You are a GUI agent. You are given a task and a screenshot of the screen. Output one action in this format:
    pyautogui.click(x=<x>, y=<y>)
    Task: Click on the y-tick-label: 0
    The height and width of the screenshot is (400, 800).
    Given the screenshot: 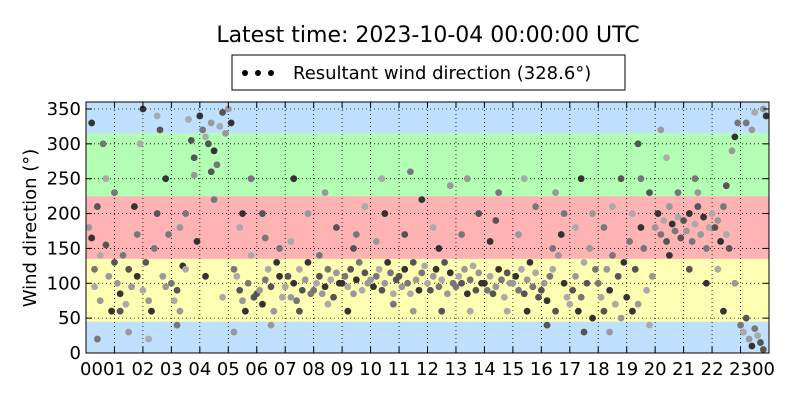 What is the action you would take?
    pyautogui.click(x=75, y=353)
    